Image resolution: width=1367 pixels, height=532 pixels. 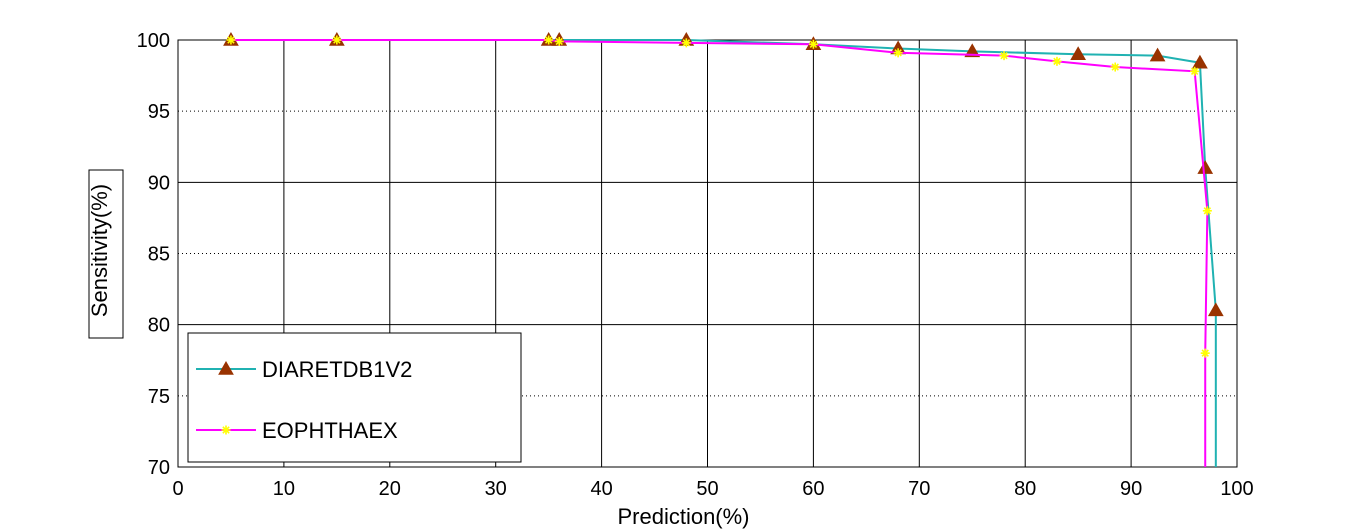 What do you see at coordinates (153, 41) in the screenshot?
I see `y-tick-label: 100` at bounding box center [153, 41].